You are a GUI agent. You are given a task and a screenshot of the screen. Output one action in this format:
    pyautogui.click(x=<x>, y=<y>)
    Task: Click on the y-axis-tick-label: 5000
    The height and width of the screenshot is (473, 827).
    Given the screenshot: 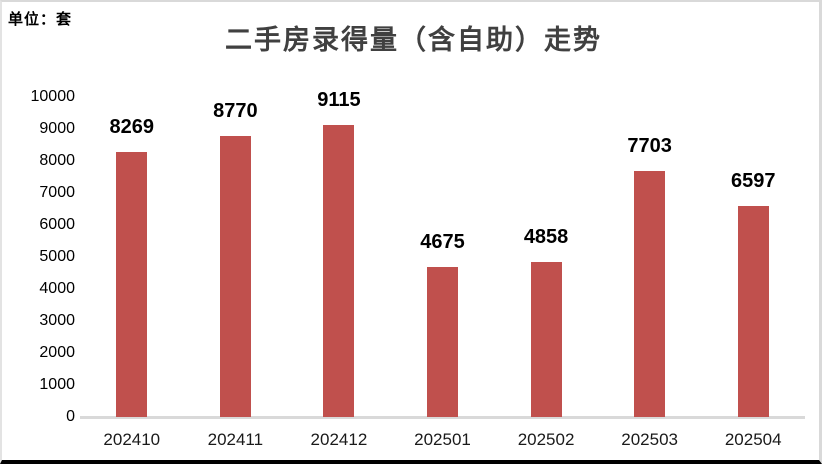 What is the action you would take?
    pyautogui.click(x=57, y=256)
    